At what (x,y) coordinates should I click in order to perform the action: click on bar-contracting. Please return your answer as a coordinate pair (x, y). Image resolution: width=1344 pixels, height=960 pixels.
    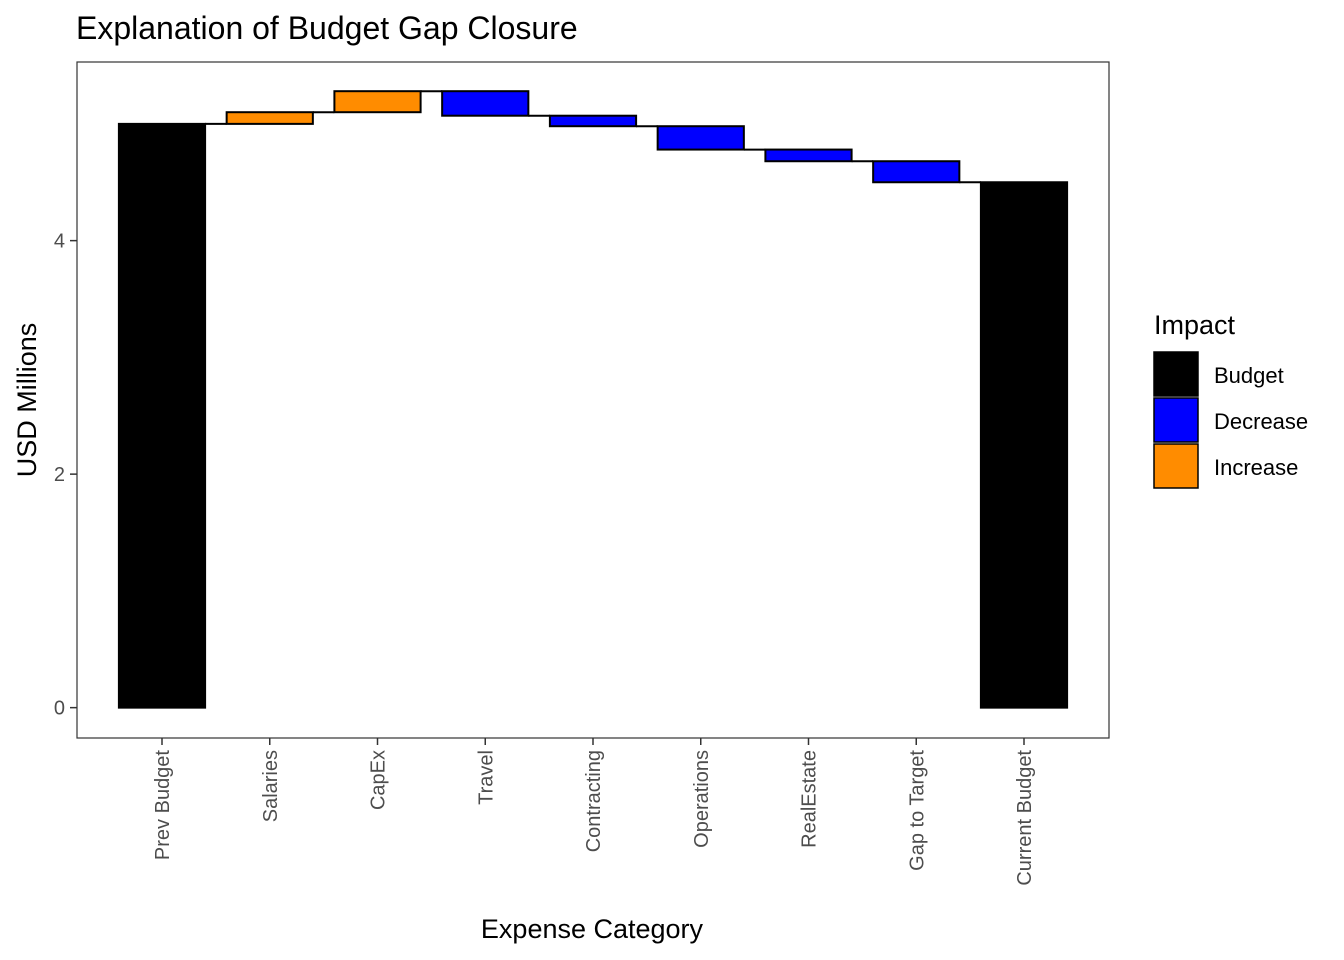
    Looking at the image, I should click on (593, 121).